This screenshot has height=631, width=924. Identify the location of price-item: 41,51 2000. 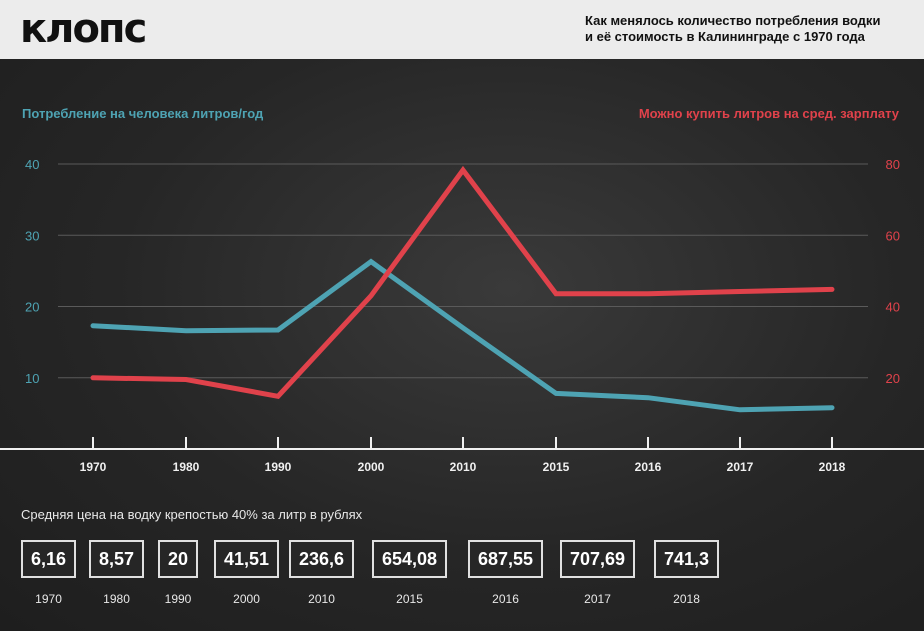
(247, 573).